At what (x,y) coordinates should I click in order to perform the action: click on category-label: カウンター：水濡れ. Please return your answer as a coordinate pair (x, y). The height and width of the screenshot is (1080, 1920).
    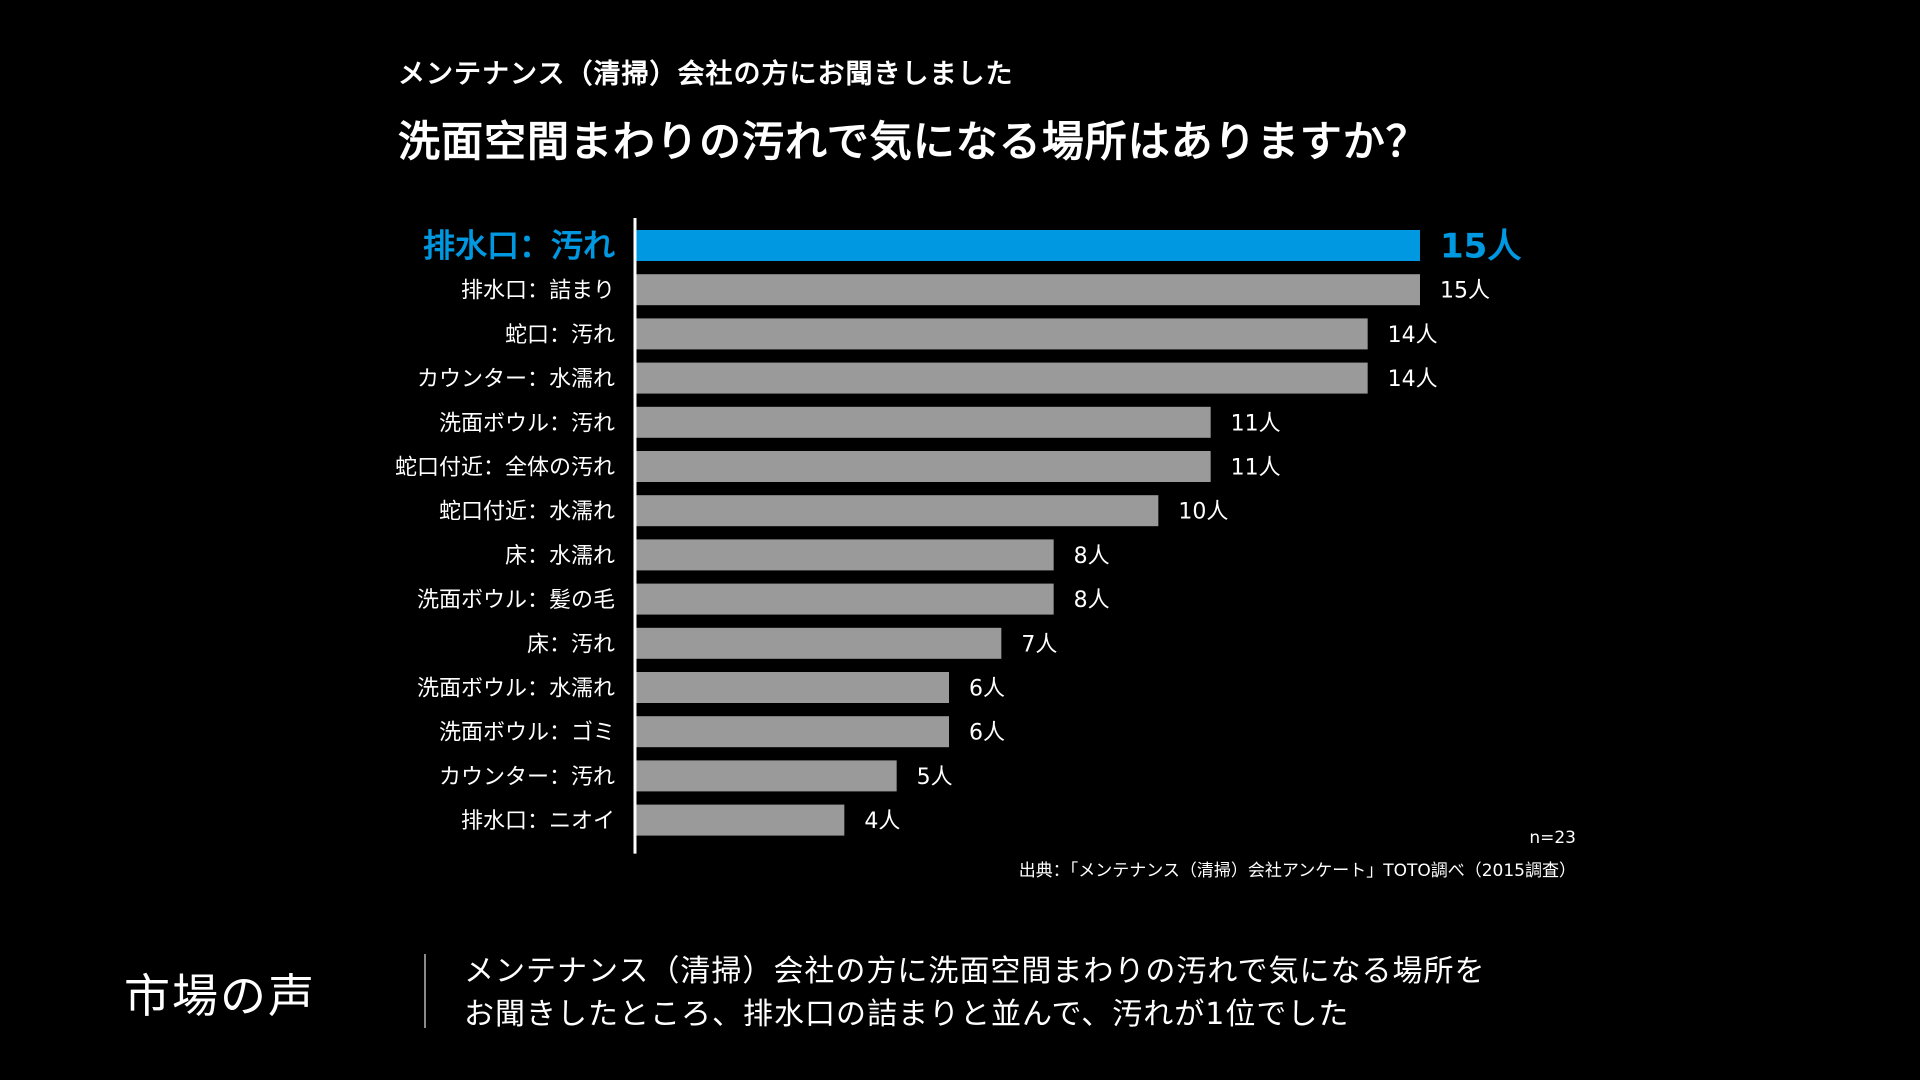
    Looking at the image, I should click on (516, 379).